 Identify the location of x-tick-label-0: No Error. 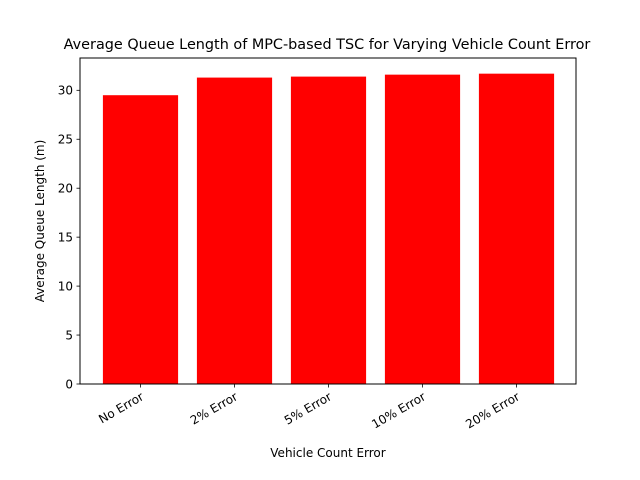
(121, 407).